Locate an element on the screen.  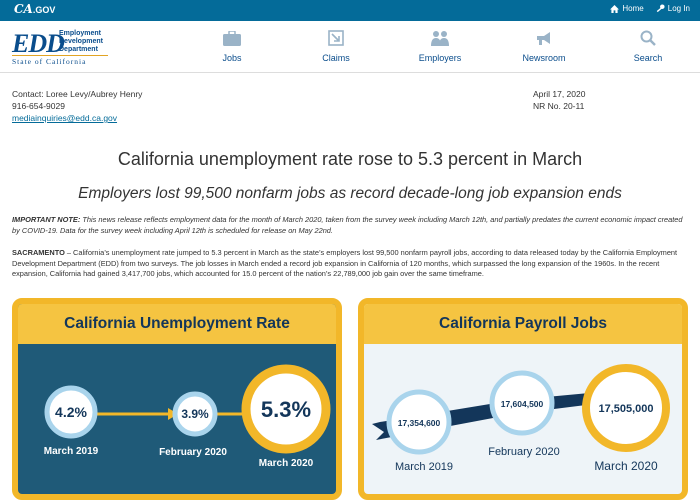
dateline: SACRAMENTO is located at coordinates (38, 252).